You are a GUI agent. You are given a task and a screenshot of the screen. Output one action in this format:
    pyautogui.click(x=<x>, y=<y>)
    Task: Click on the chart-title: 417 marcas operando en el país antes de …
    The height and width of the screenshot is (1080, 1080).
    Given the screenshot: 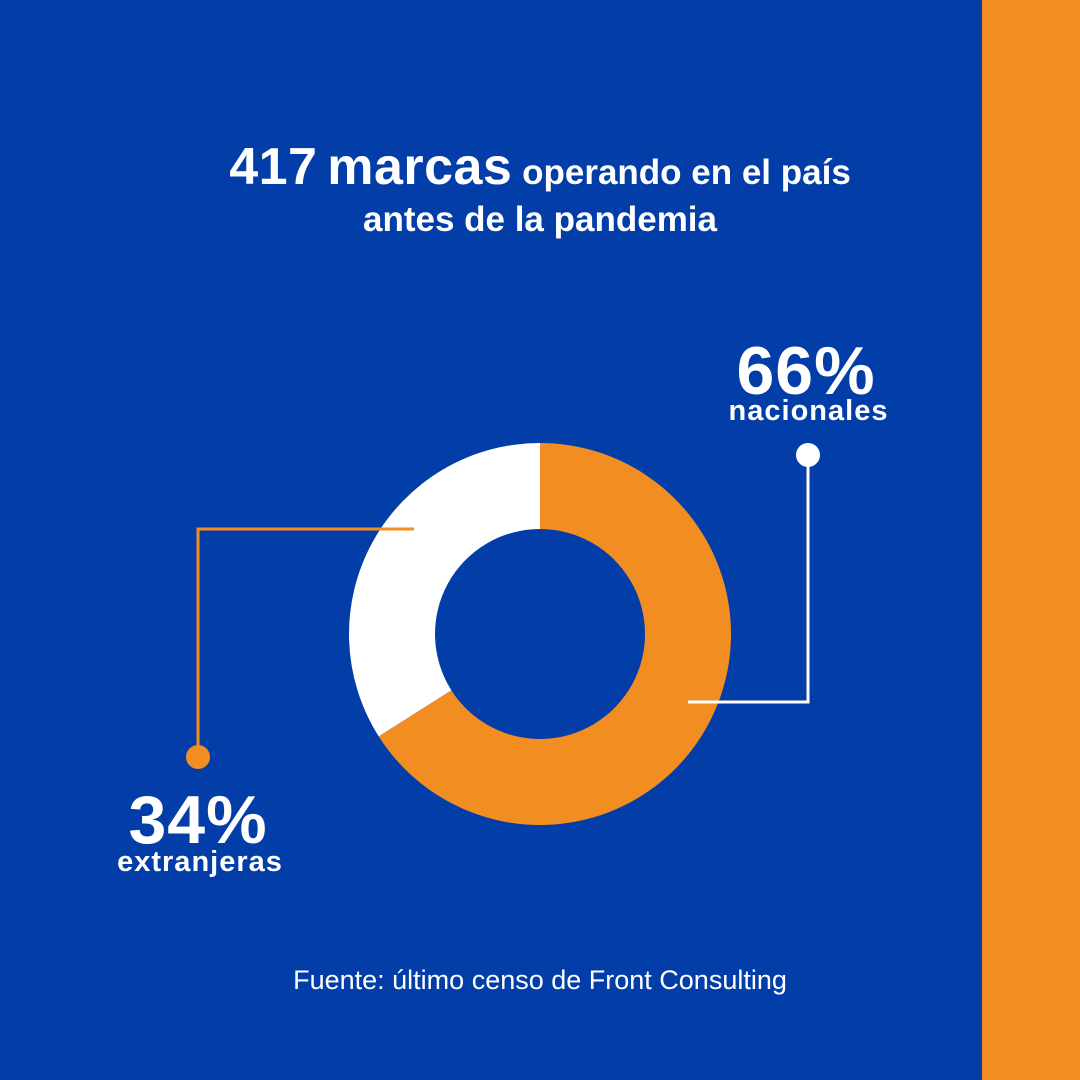 What is the action you would take?
    pyautogui.click(x=540, y=189)
    